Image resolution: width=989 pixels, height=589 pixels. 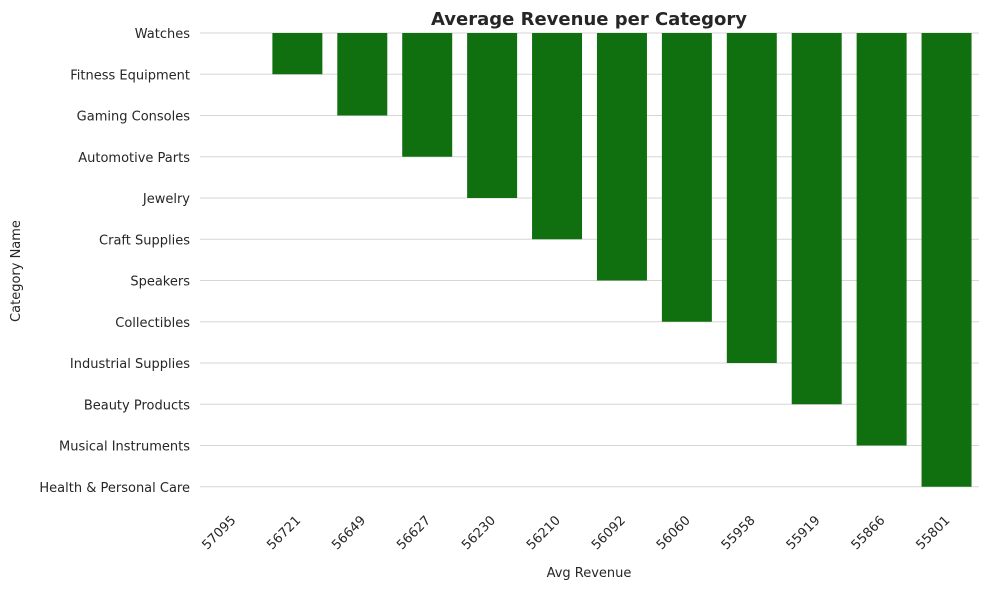 I want to click on y-tick-label: Collectibles, so click(x=152, y=323).